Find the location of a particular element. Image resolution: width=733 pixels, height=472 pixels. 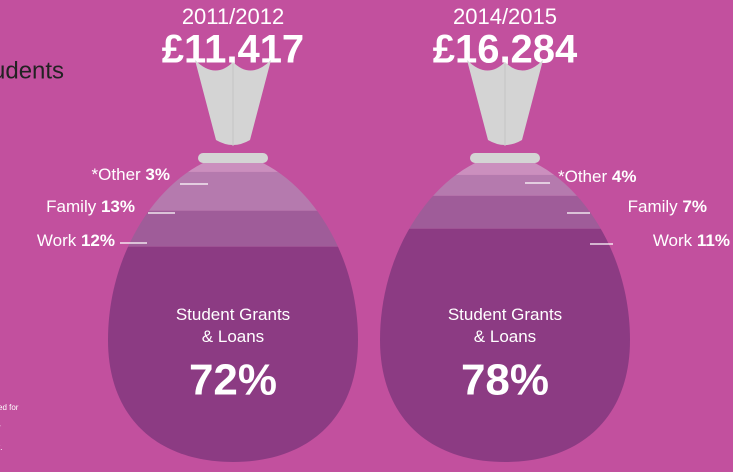

footnote: t. is located at coordinates (1, 447).